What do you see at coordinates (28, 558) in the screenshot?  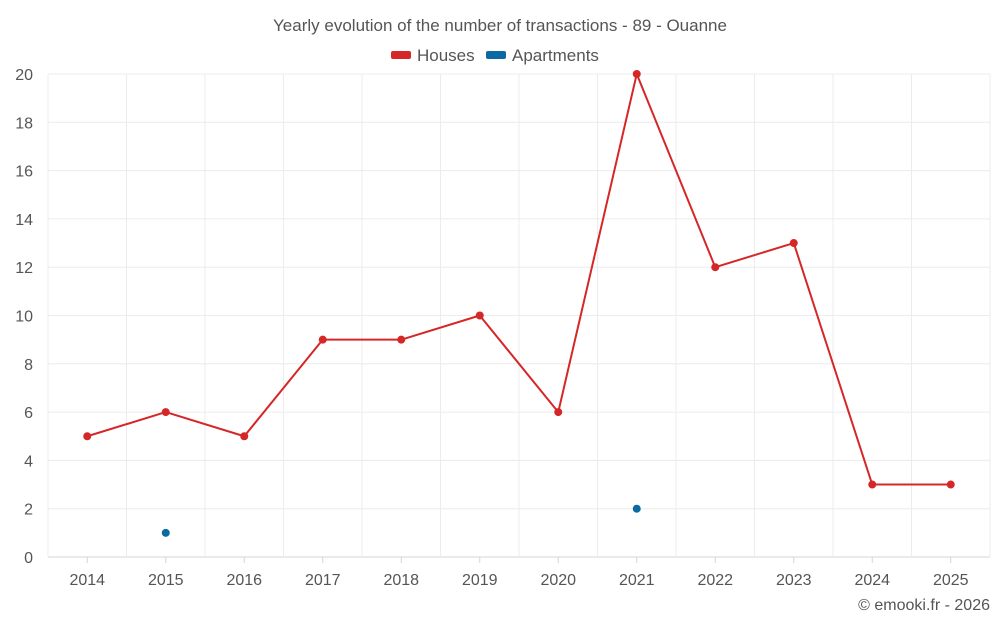 I see `y-tick-label: 0` at bounding box center [28, 558].